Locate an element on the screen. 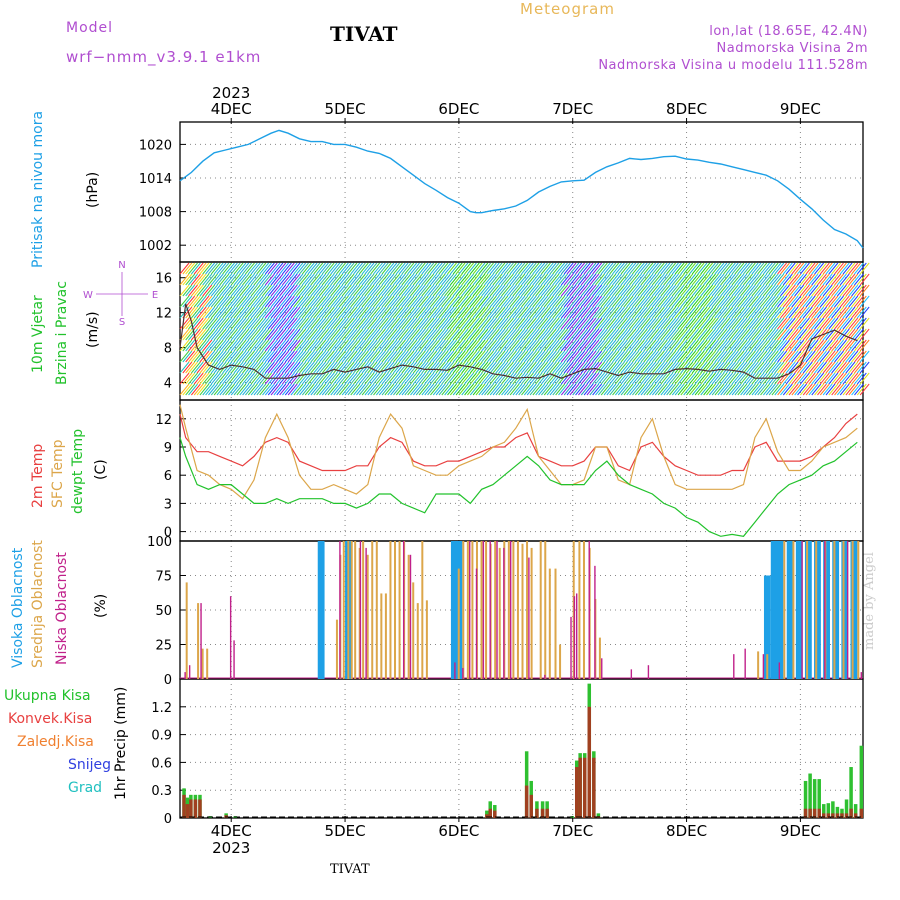 This screenshot has height=900, width=900. precip-convective-bar is located at coordinates (487, 816).